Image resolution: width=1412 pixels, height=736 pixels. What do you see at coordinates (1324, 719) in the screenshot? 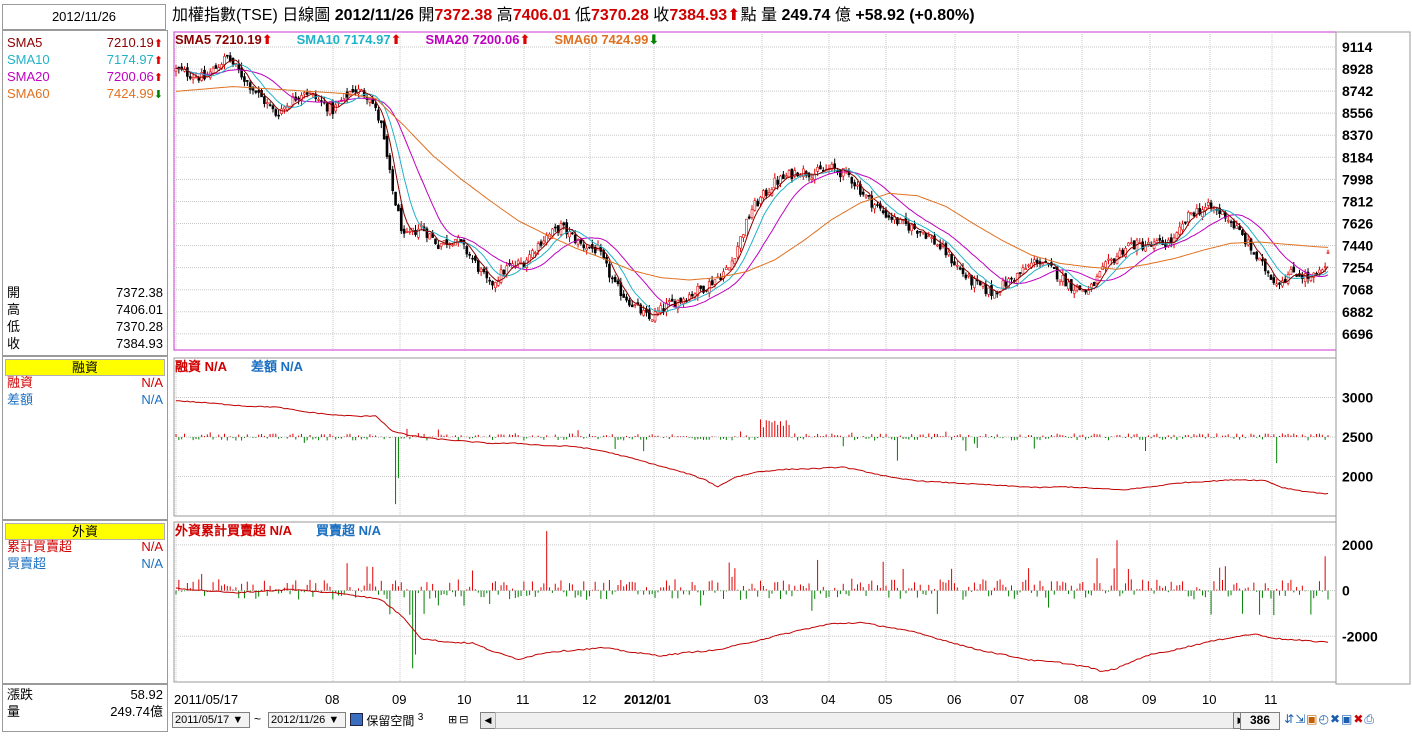
I see `clock-icon: ◴` at bounding box center [1324, 719].